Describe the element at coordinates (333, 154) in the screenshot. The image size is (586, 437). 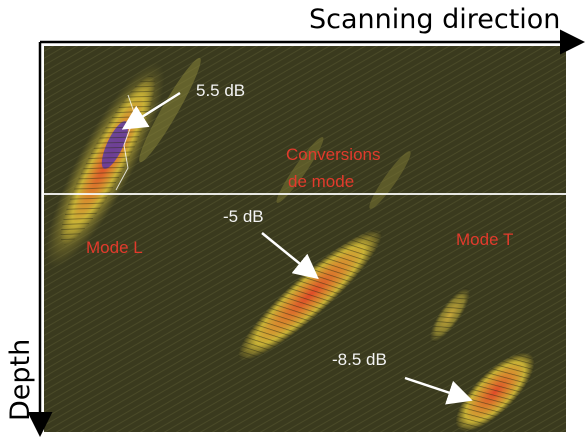
I see `conversions-label-line1: Conversions` at that location.